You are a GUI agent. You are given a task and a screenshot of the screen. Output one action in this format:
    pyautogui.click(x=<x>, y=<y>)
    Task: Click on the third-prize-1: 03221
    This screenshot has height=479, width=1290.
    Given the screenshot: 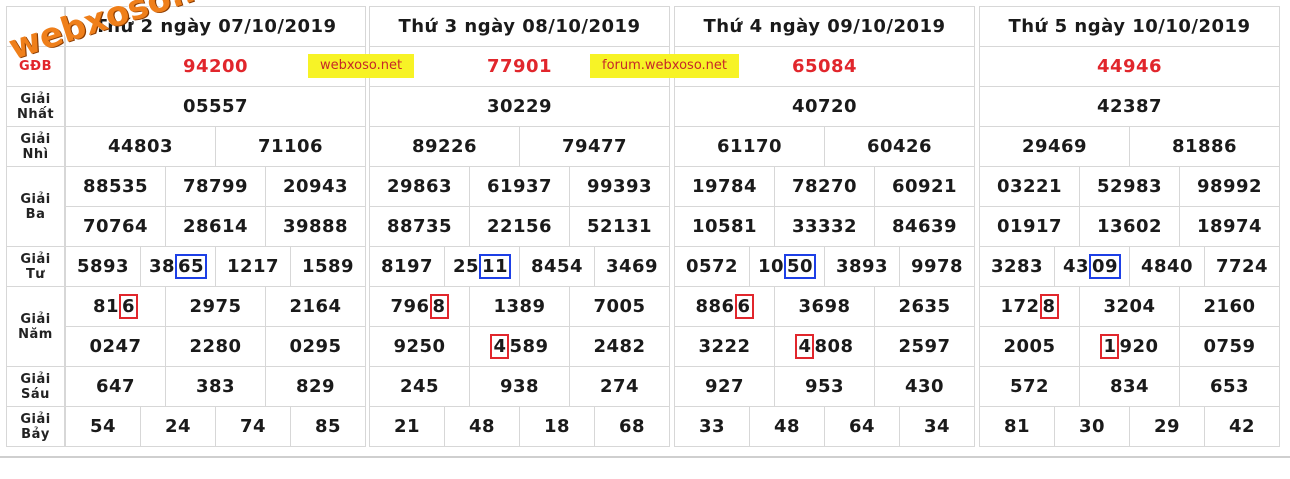 What is the action you would take?
    pyautogui.click(x=1029, y=186)
    